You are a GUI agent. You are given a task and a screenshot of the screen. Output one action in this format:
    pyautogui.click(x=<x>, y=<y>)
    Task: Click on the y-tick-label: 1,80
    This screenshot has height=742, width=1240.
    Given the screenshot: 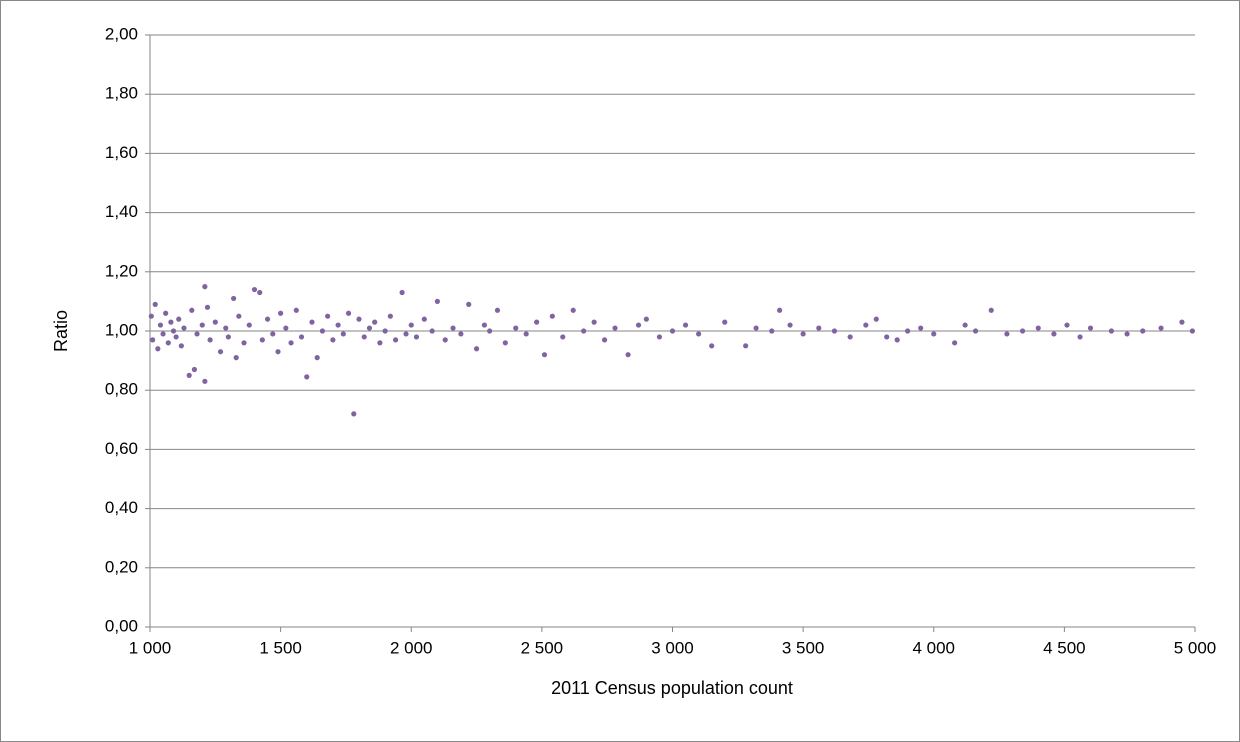 What is the action you would take?
    pyautogui.click(x=121, y=93)
    